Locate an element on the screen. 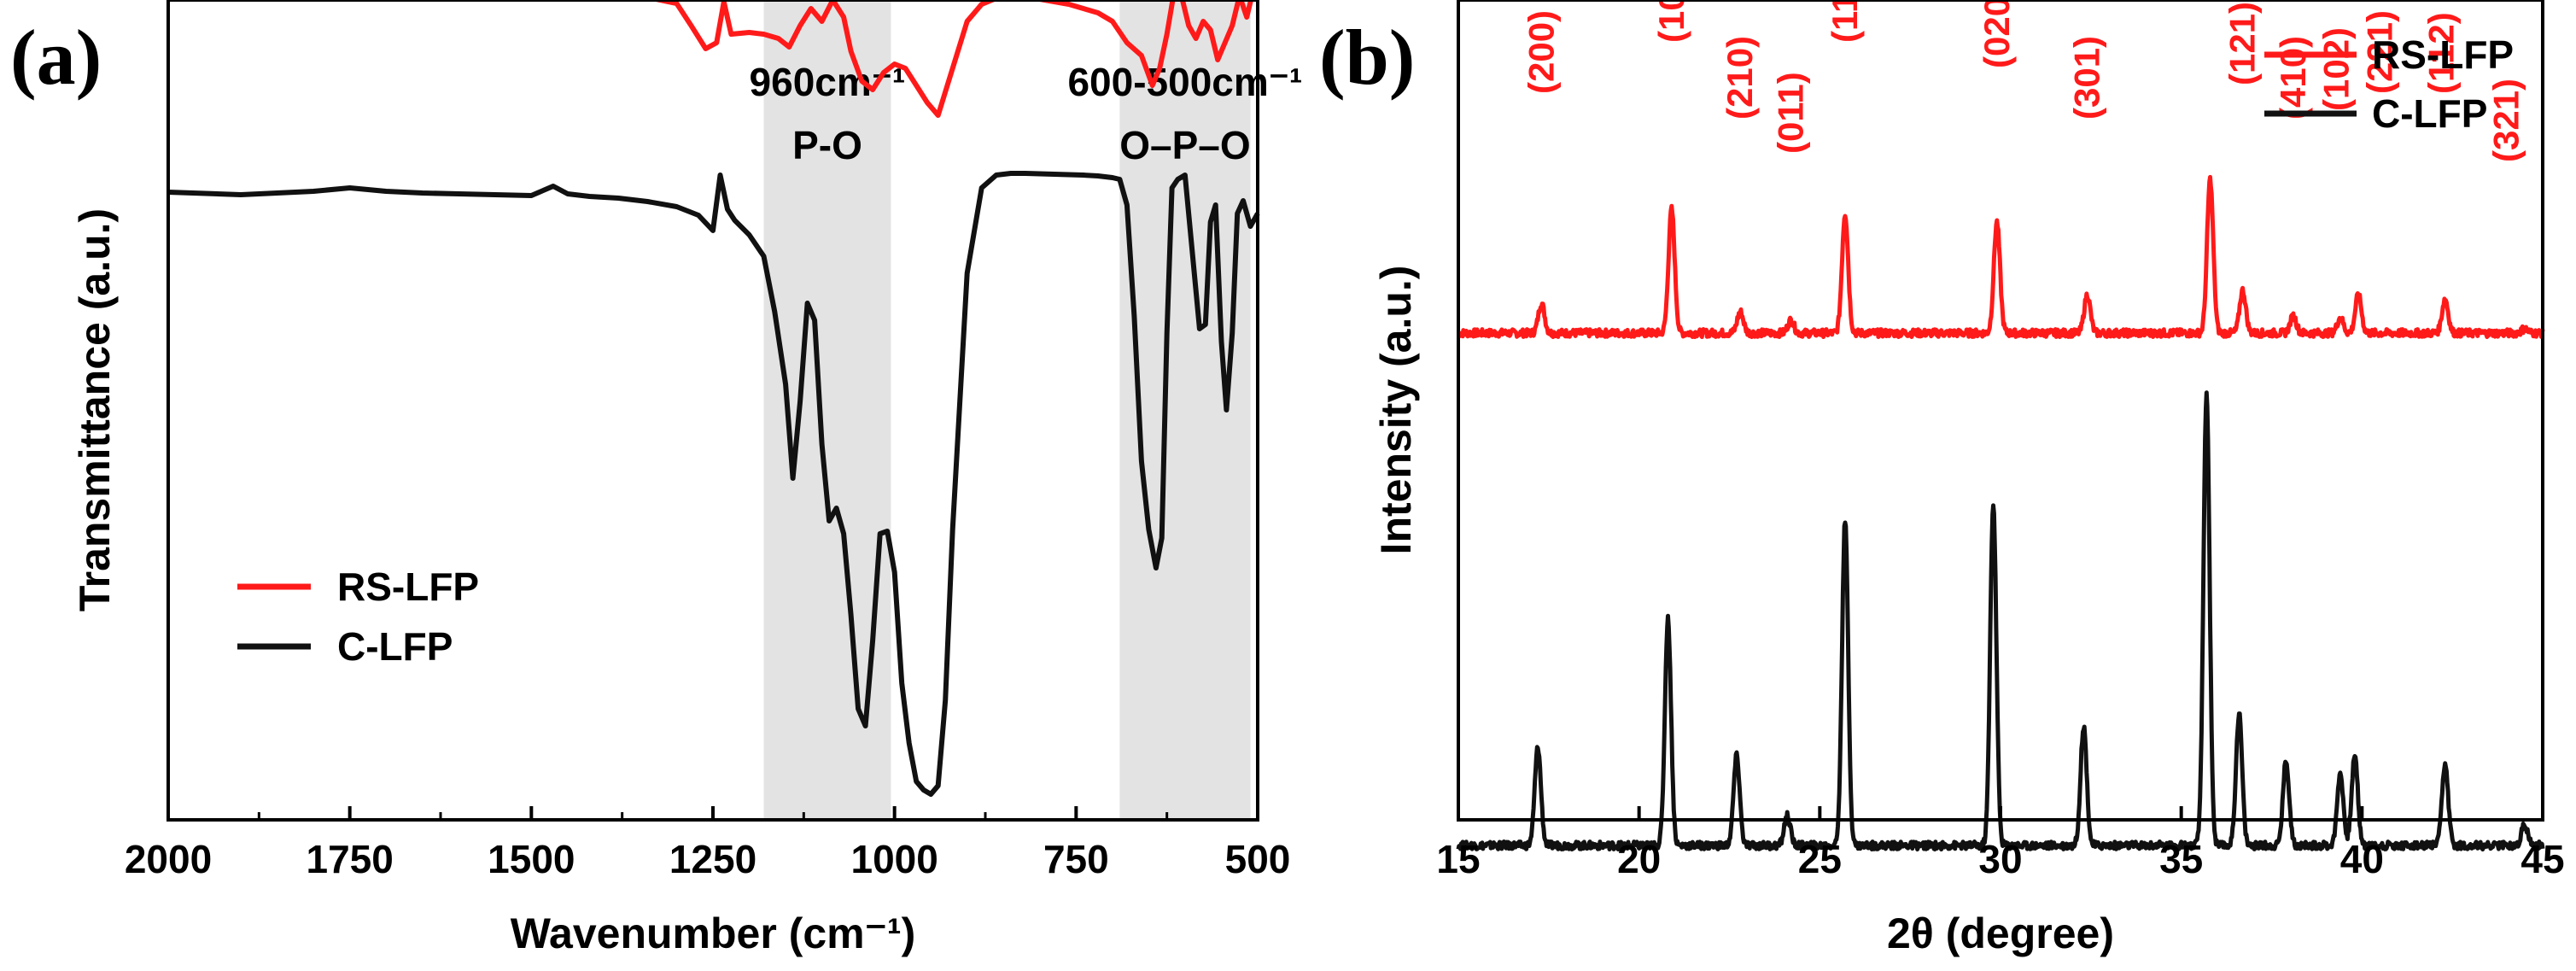 The image size is (2576, 971). x-axis-b: 15 20 25 30 35 40 45 is located at coordinates (2000, 843).